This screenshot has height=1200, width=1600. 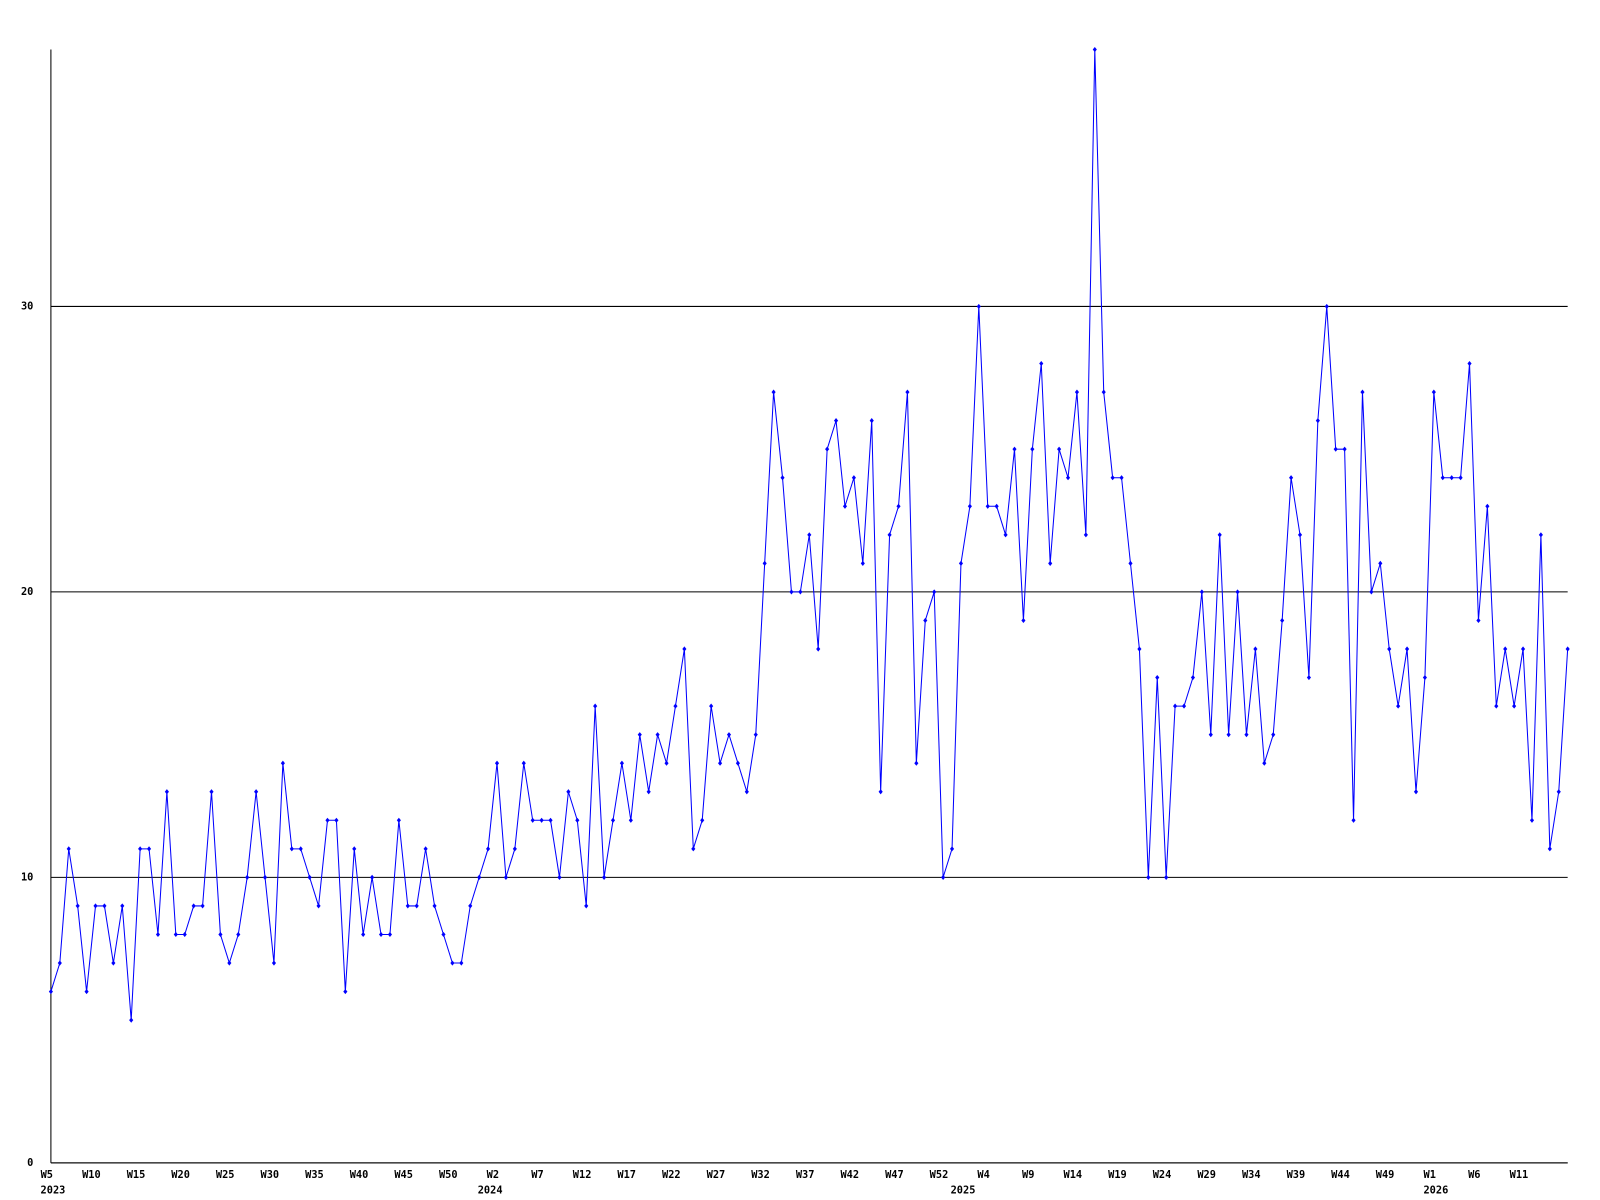 I want to click on x-tick-label: W27, so click(x=716, y=1175).